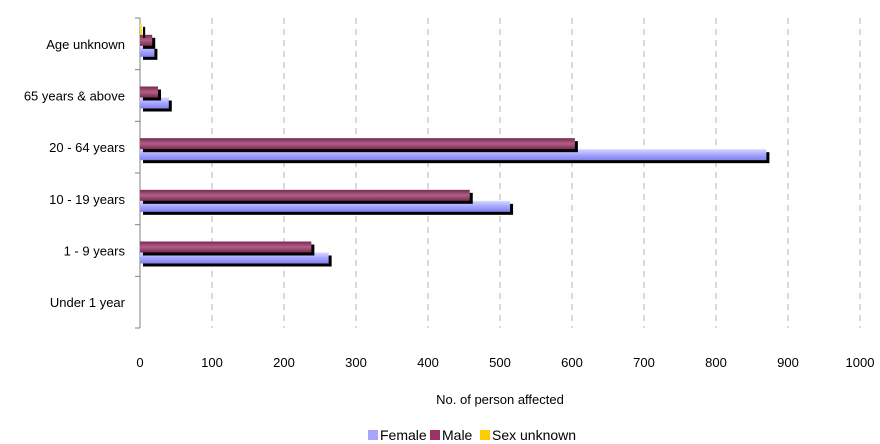  Describe the element at coordinates (85, 44) in the screenshot. I see `y-tick-label: Age unknown` at that location.